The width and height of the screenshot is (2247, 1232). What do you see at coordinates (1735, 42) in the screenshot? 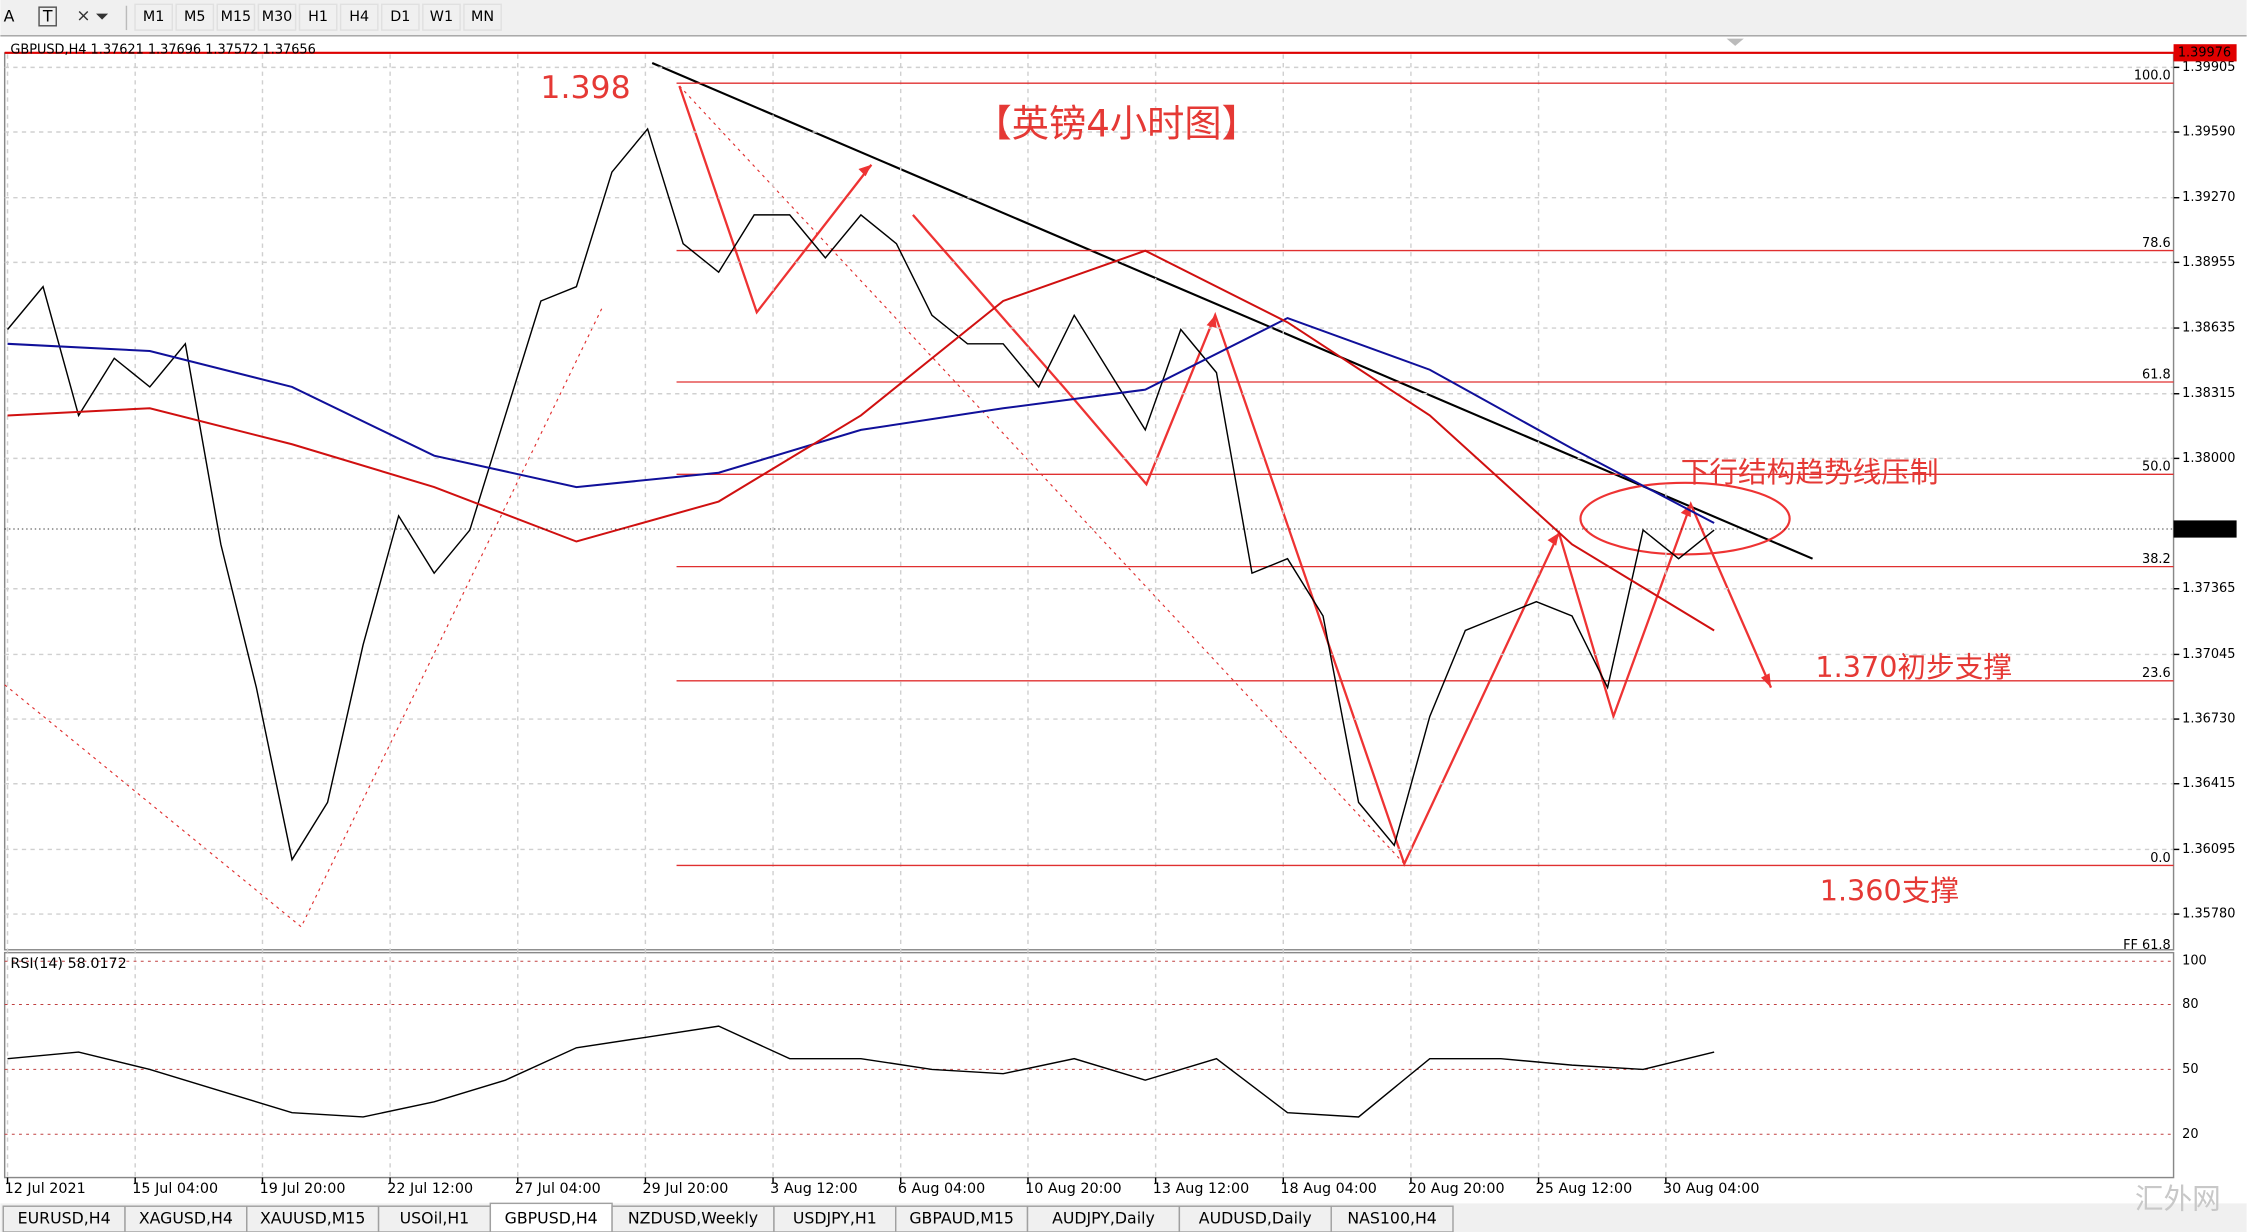
I see `scroll-marker` at bounding box center [1735, 42].